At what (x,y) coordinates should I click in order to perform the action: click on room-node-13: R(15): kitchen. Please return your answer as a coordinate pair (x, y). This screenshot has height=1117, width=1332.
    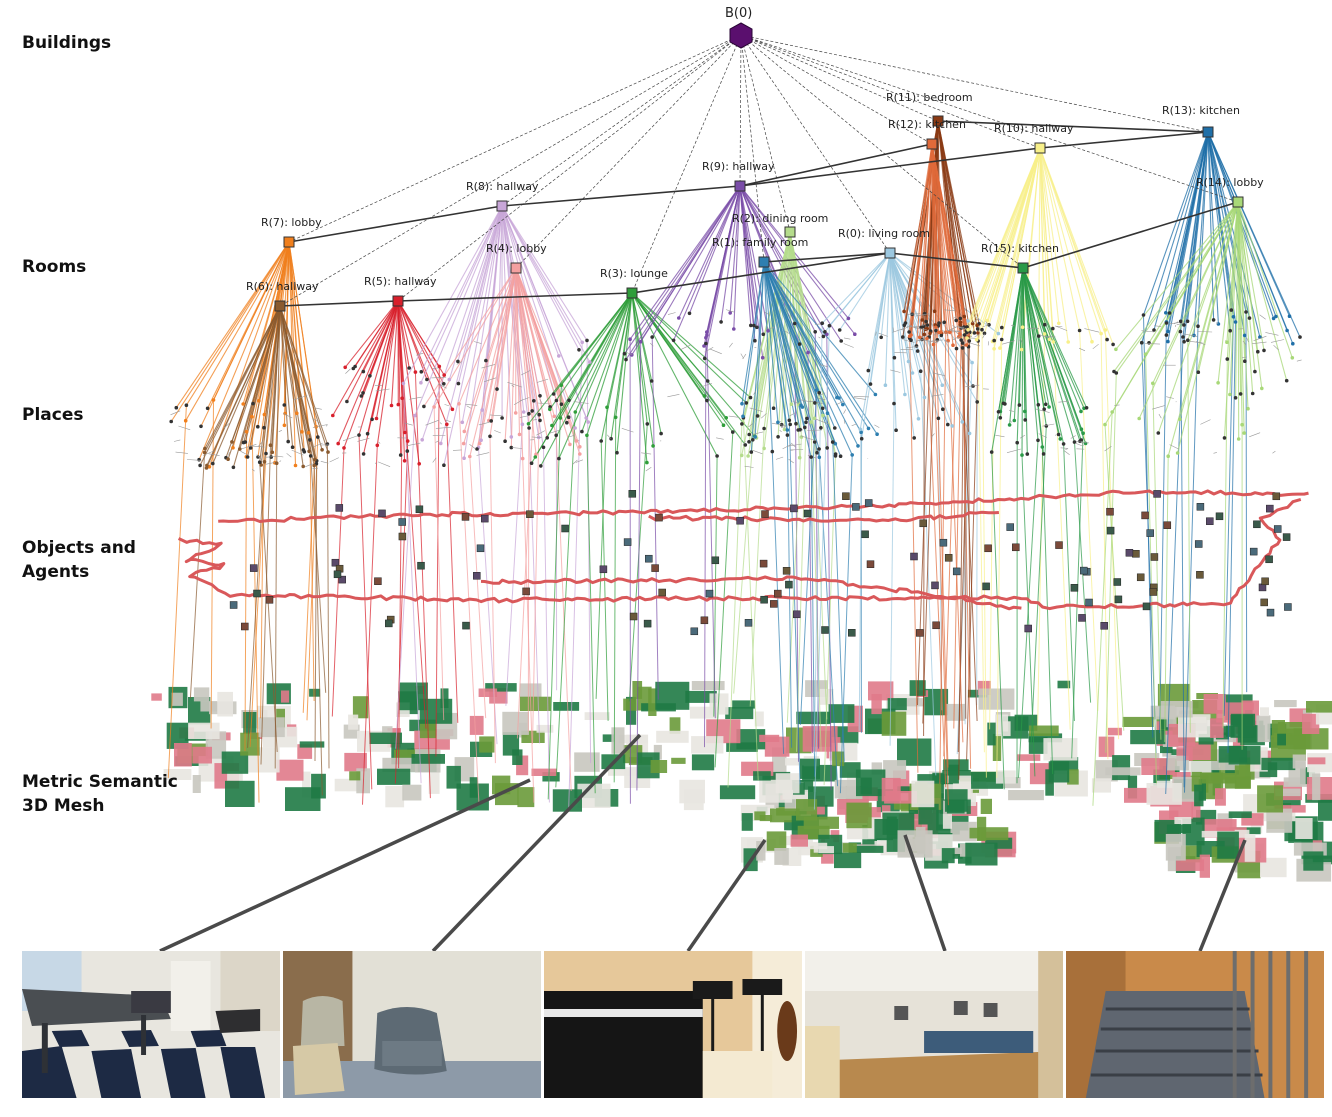
    Looking at the image, I should click on (1020, 258).